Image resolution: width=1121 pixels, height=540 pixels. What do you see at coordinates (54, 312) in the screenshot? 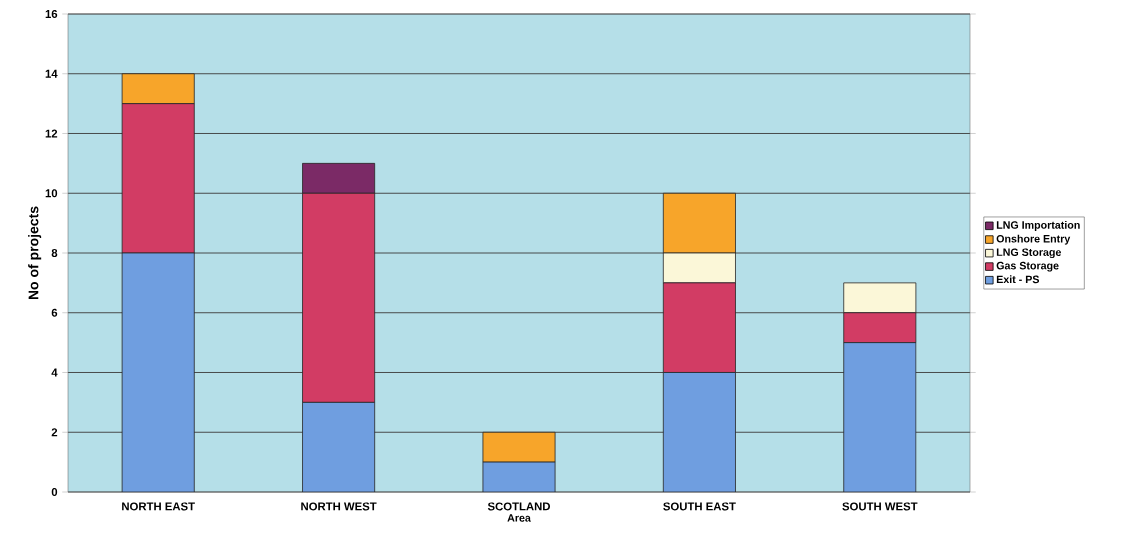
I see `y-tick-label: 6` at bounding box center [54, 312].